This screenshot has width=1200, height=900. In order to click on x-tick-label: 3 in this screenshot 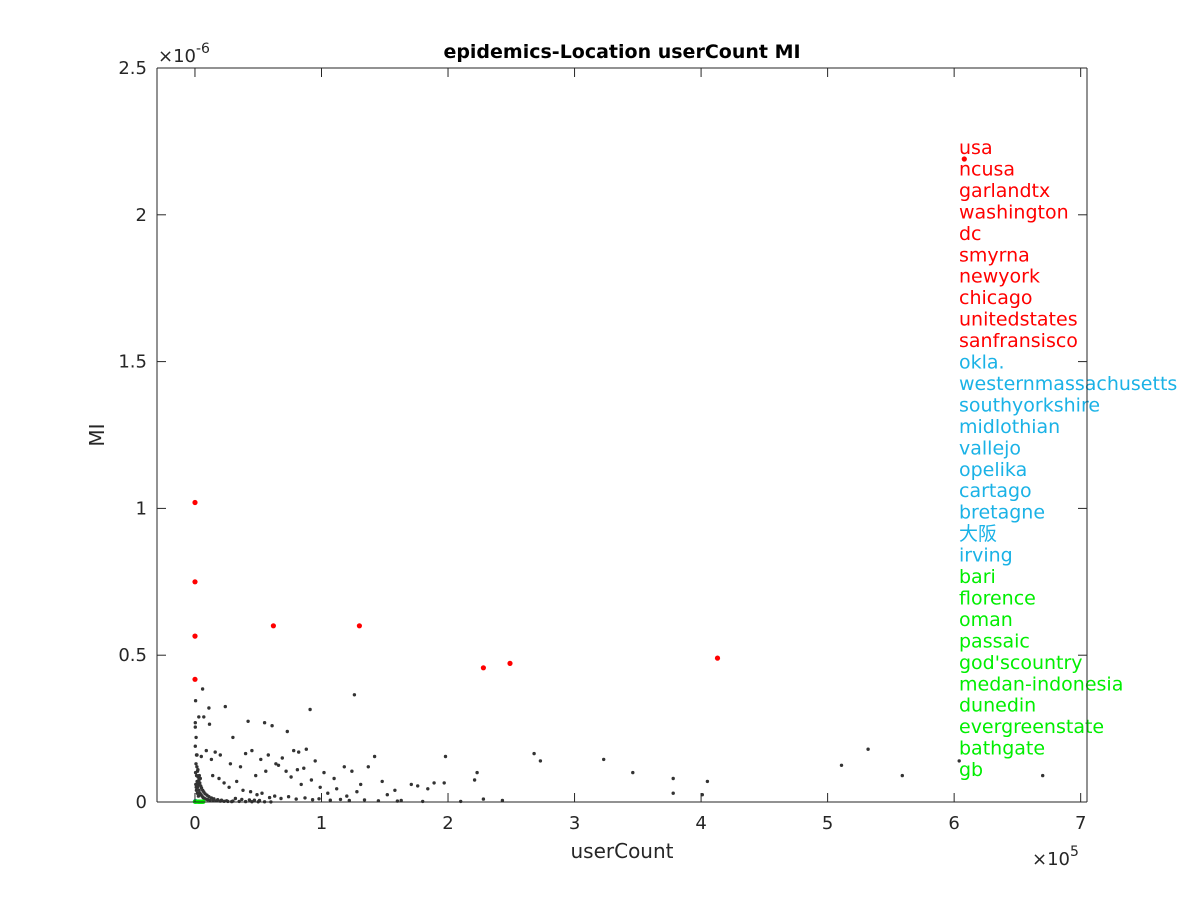, I will do `click(574, 823)`.